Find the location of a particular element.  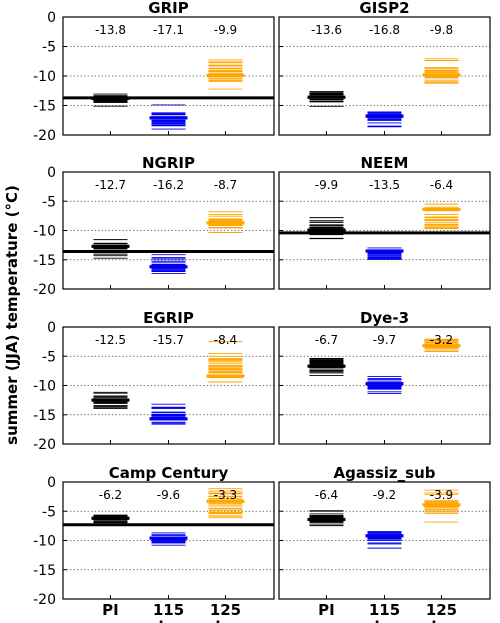

mean-label: -6.2 is located at coordinates (110, 495).